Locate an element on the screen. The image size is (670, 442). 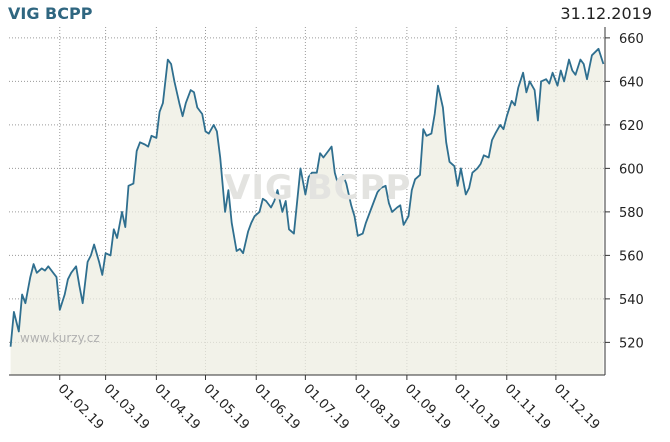
x-tick-label: 01.07.19 is located at coordinates (326, 407).